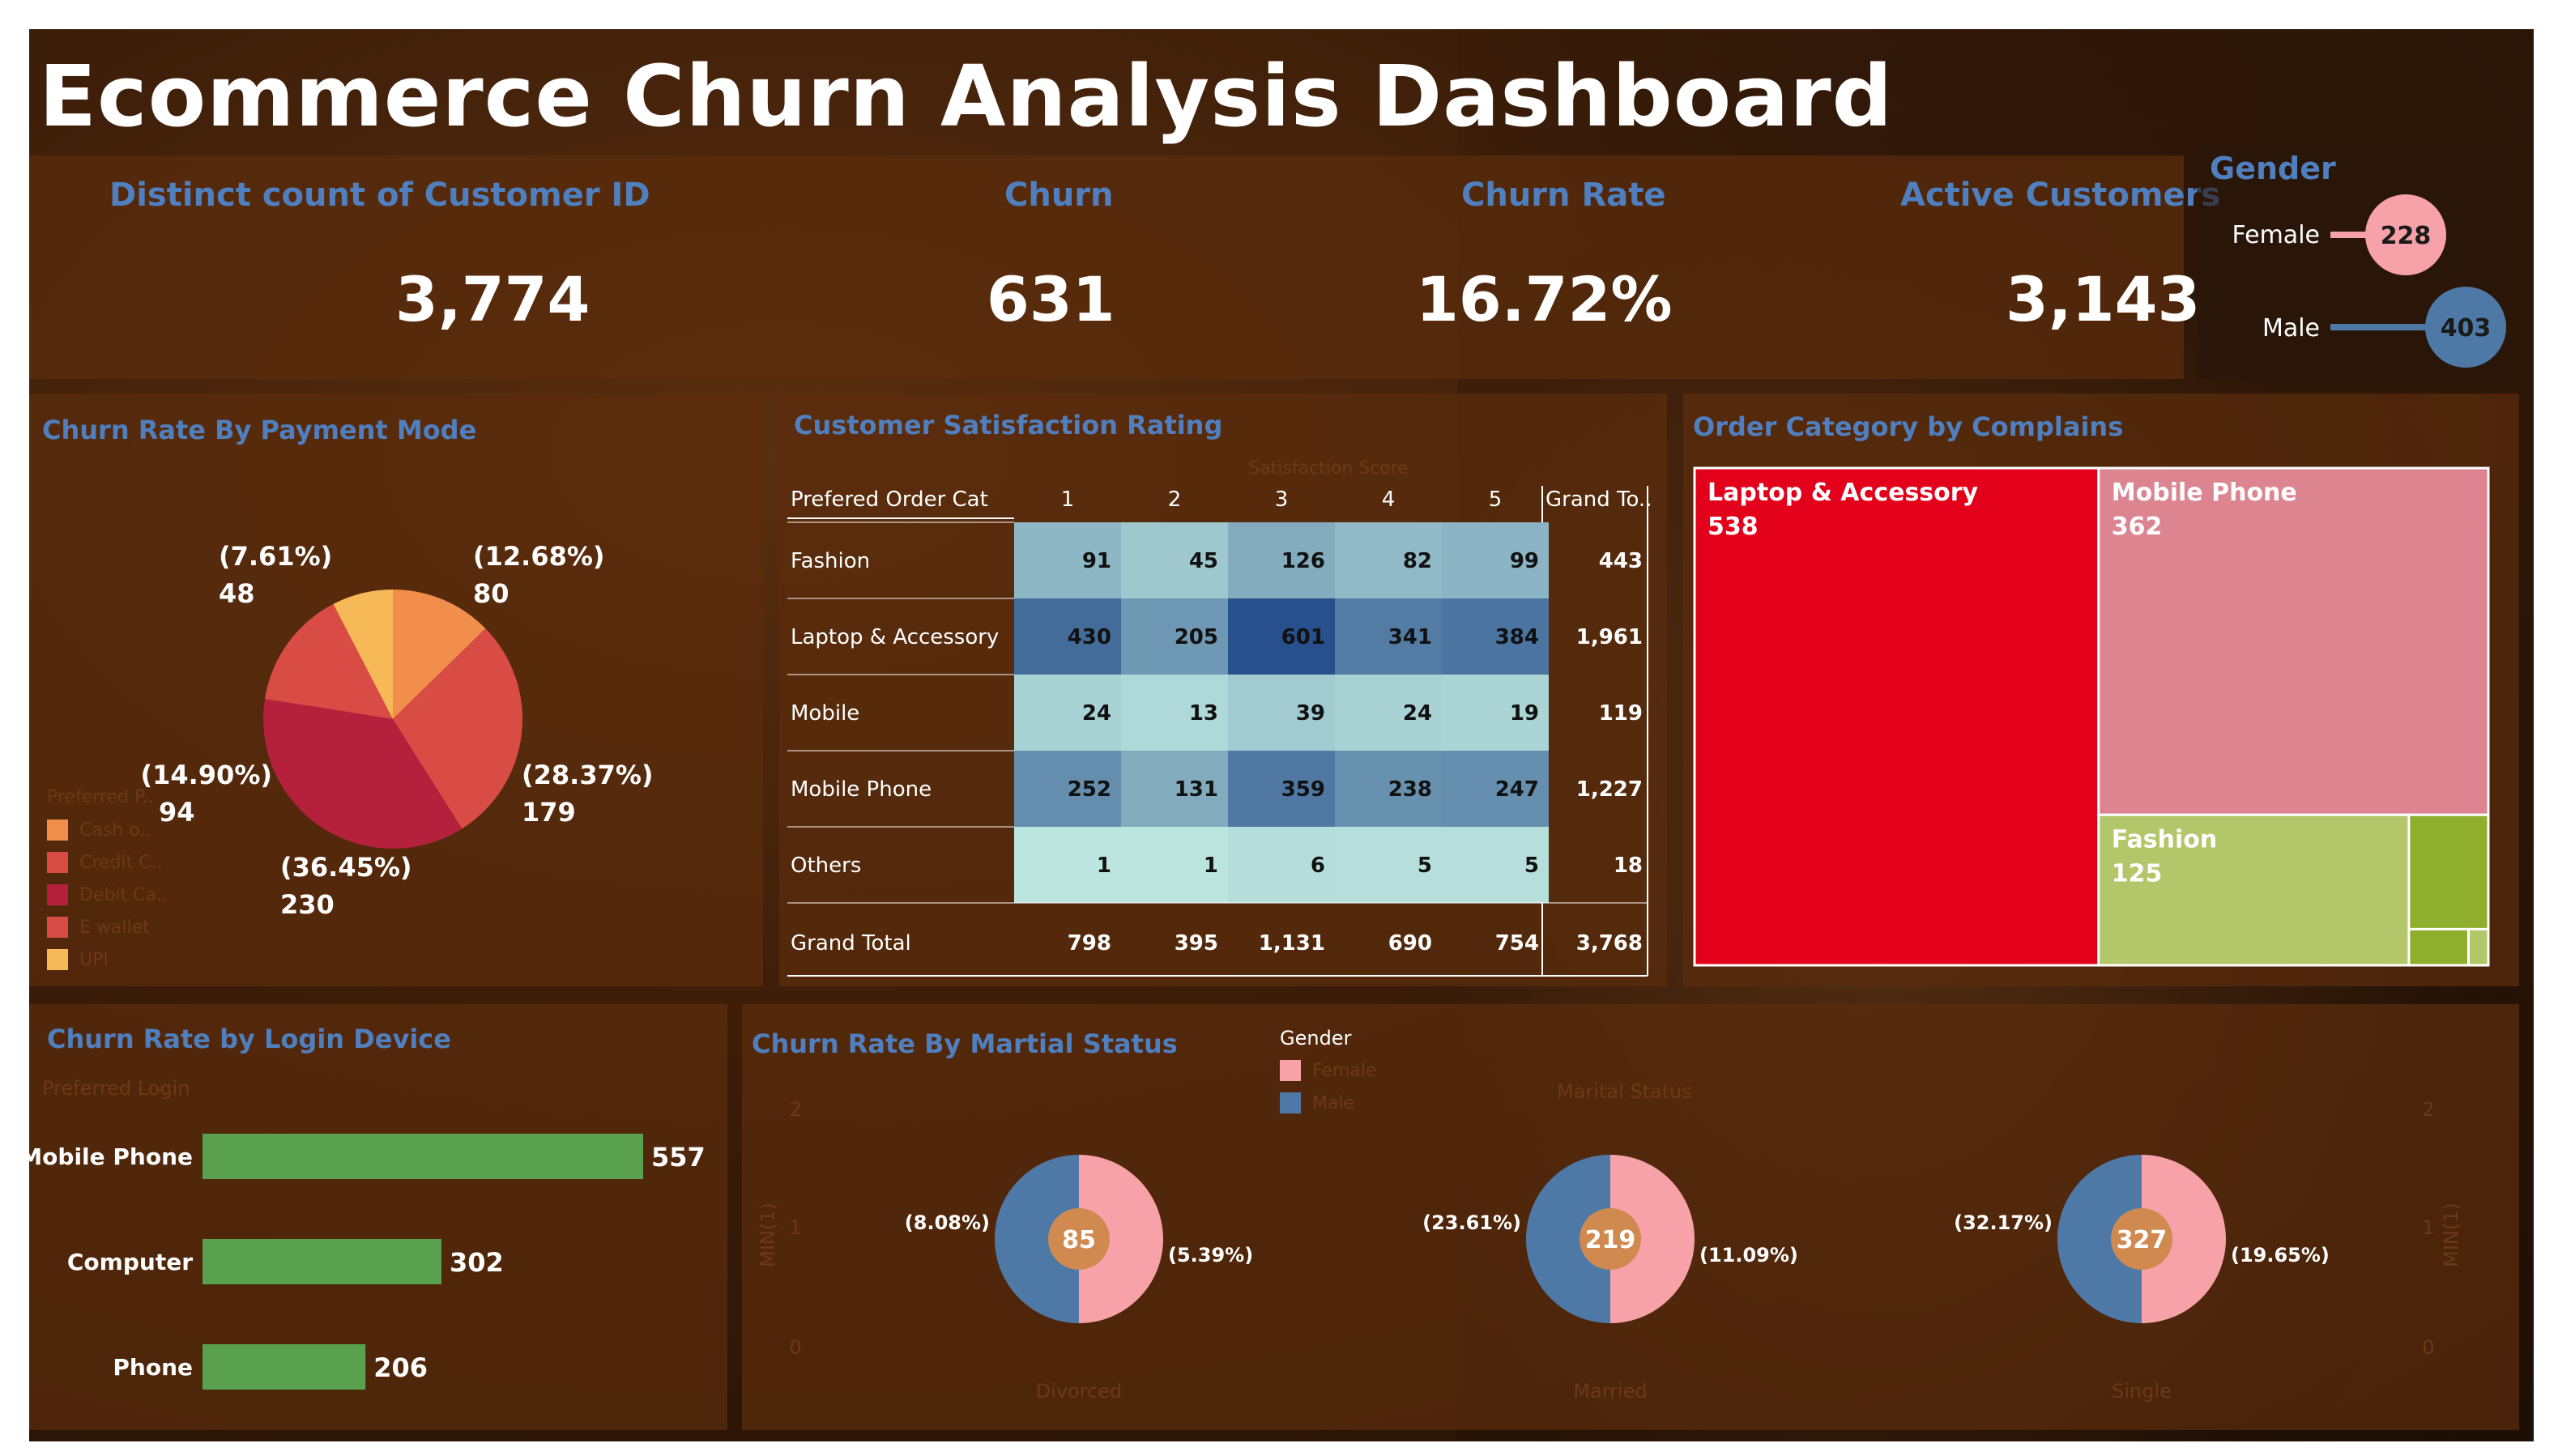 This screenshot has height=1456, width=2558. I want to click on heatmap-cell-value: 24, so click(1417, 713).